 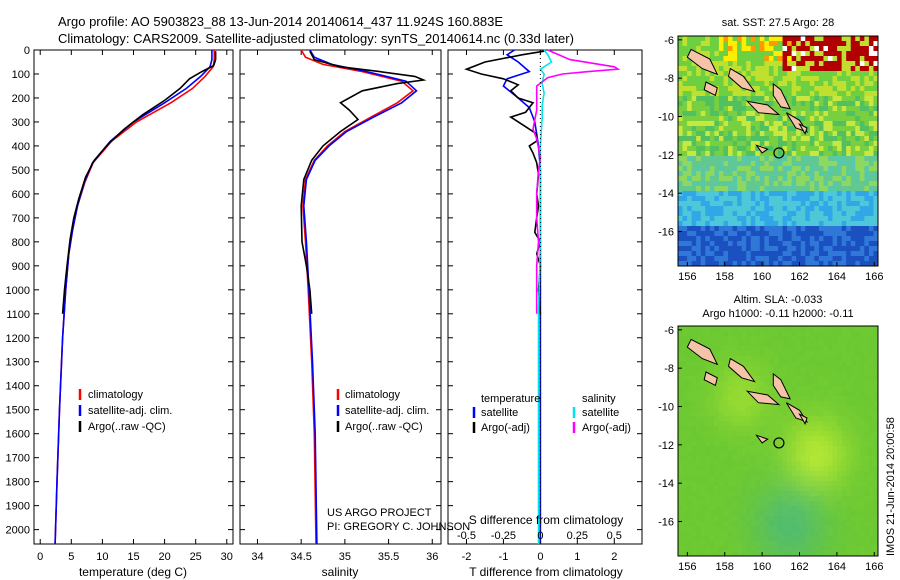 I want to click on island, so click(x=762, y=149).